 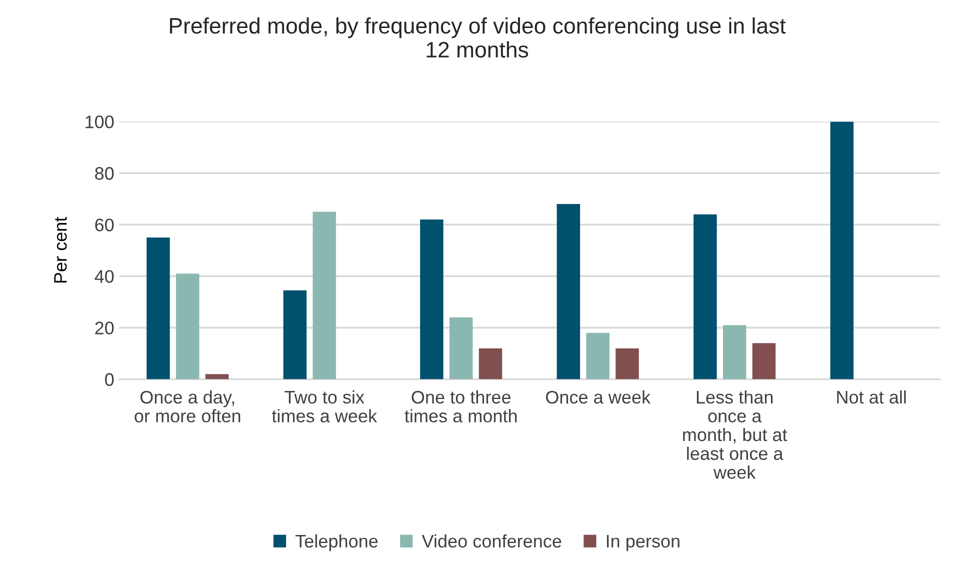 What do you see at coordinates (643, 543) in the screenshot?
I see `legend-label: In person` at bounding box center [643, 543].